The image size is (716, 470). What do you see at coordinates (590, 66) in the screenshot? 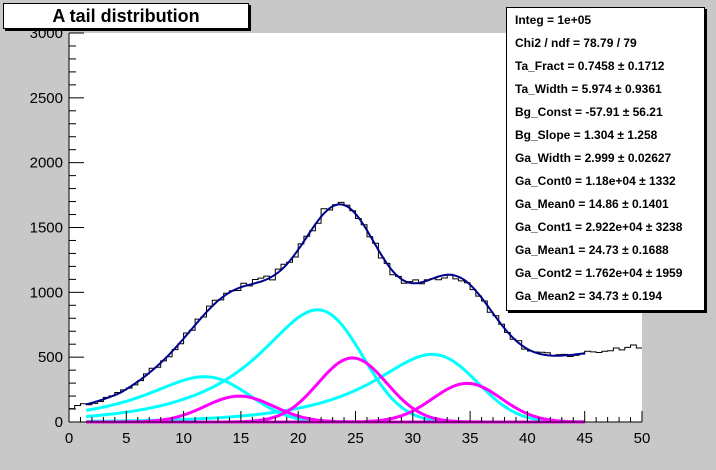
I see `stat-ta-fract: Ta_Fract = 0.7458 ± 0.1712` at bounding box center [590, 66].